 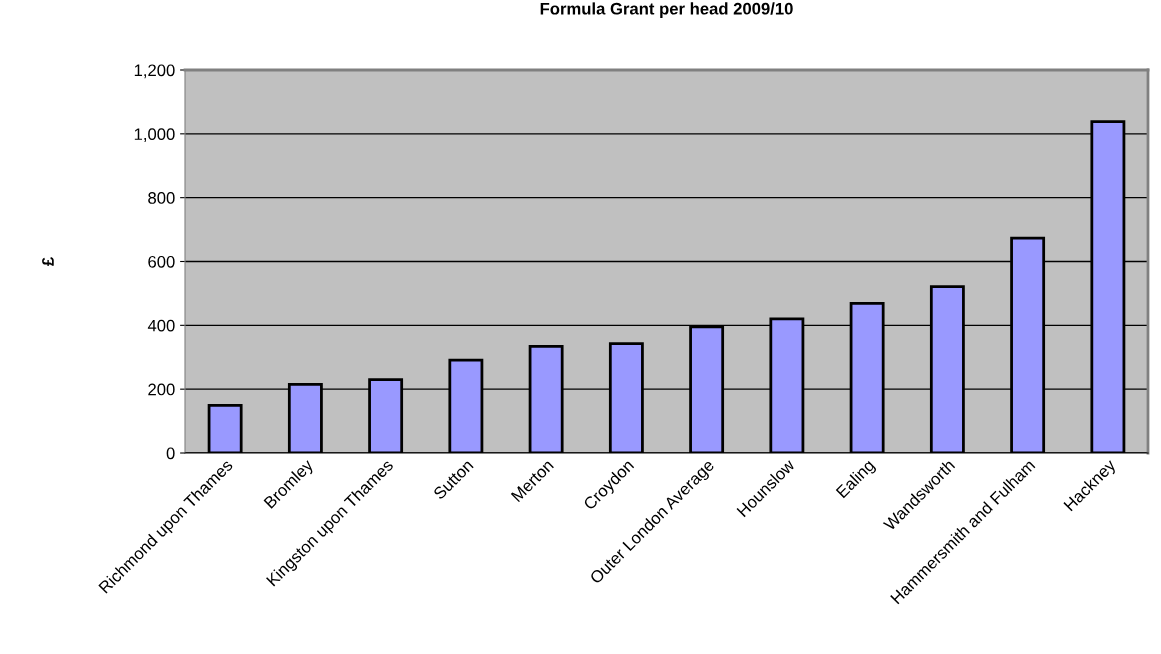 I want to click on y-tick-label: 0, so click(x=170, y=453).